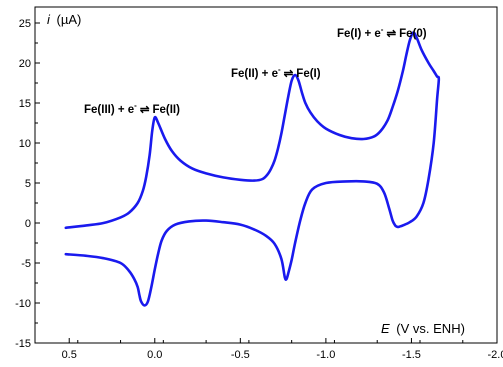 The width and height of the screenshot is (503, 367). I want to click on y-tick-label: 20, so click(25, 64).